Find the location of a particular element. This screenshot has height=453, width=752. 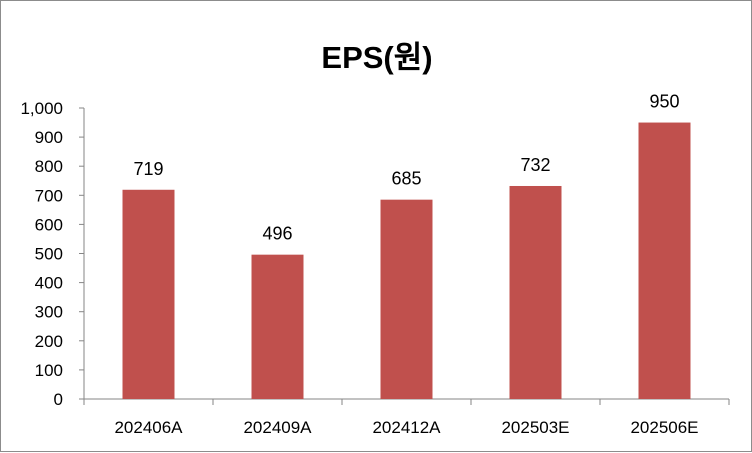

chart-title: EPS(원) is located at coordinates (376, 57).